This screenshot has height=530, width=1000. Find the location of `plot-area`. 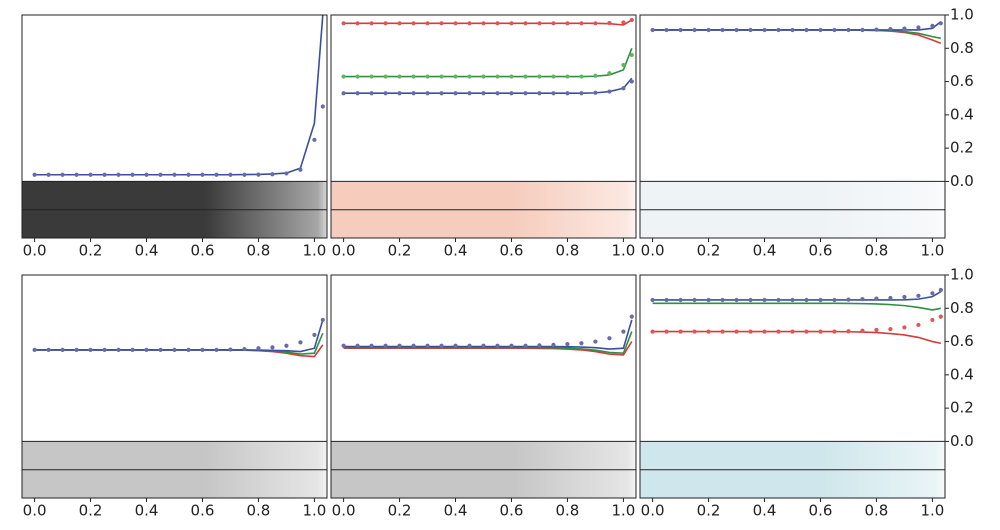

plot-area is located at coordinates (796, 316).